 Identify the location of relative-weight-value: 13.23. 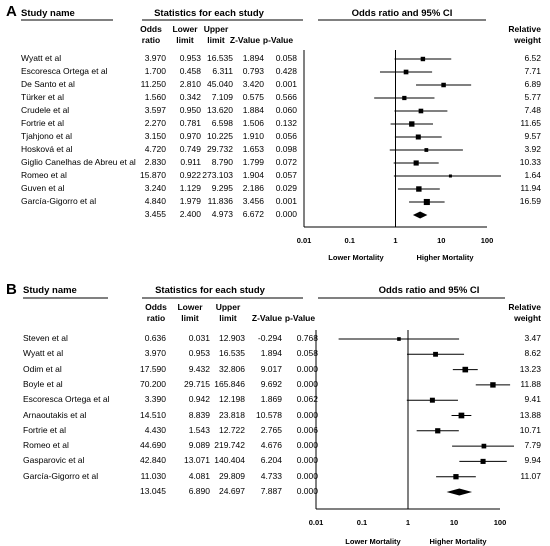
(530, 368).